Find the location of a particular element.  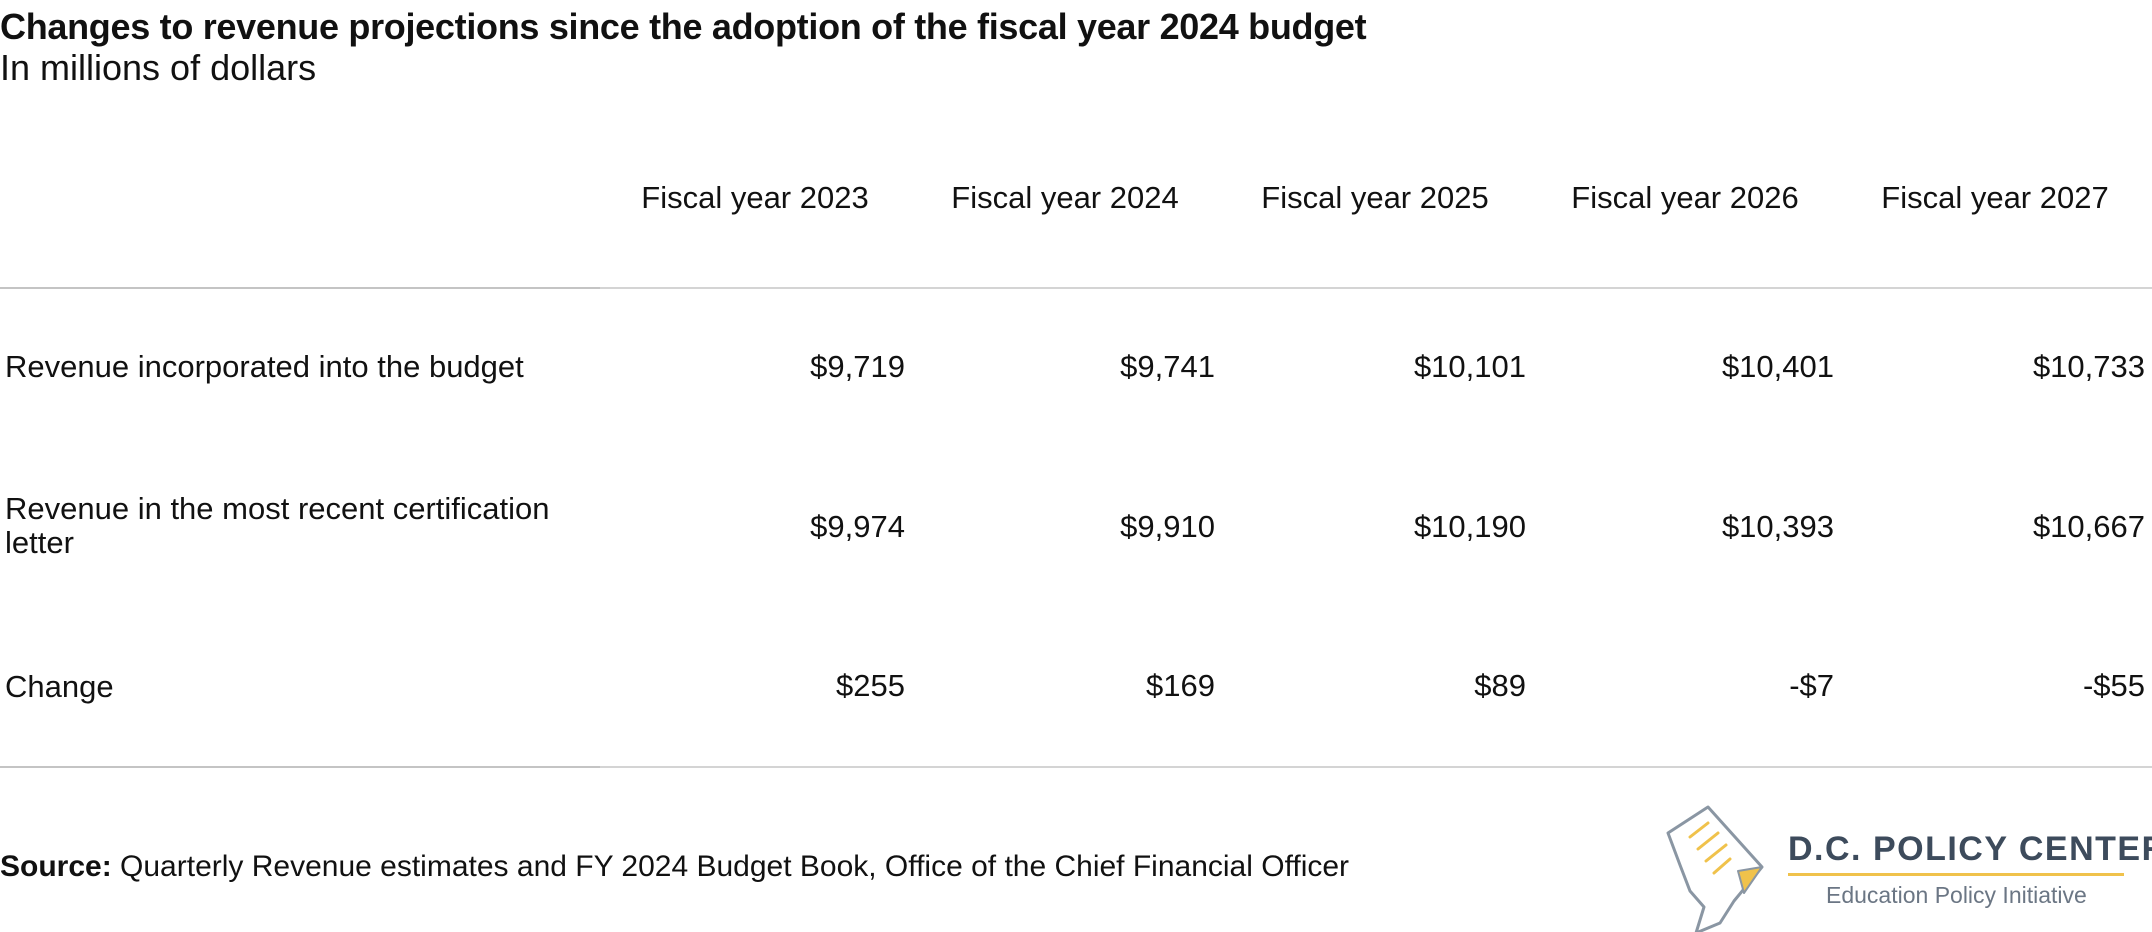

table-cell: $10,190 is located at coordinates (1469, 526).